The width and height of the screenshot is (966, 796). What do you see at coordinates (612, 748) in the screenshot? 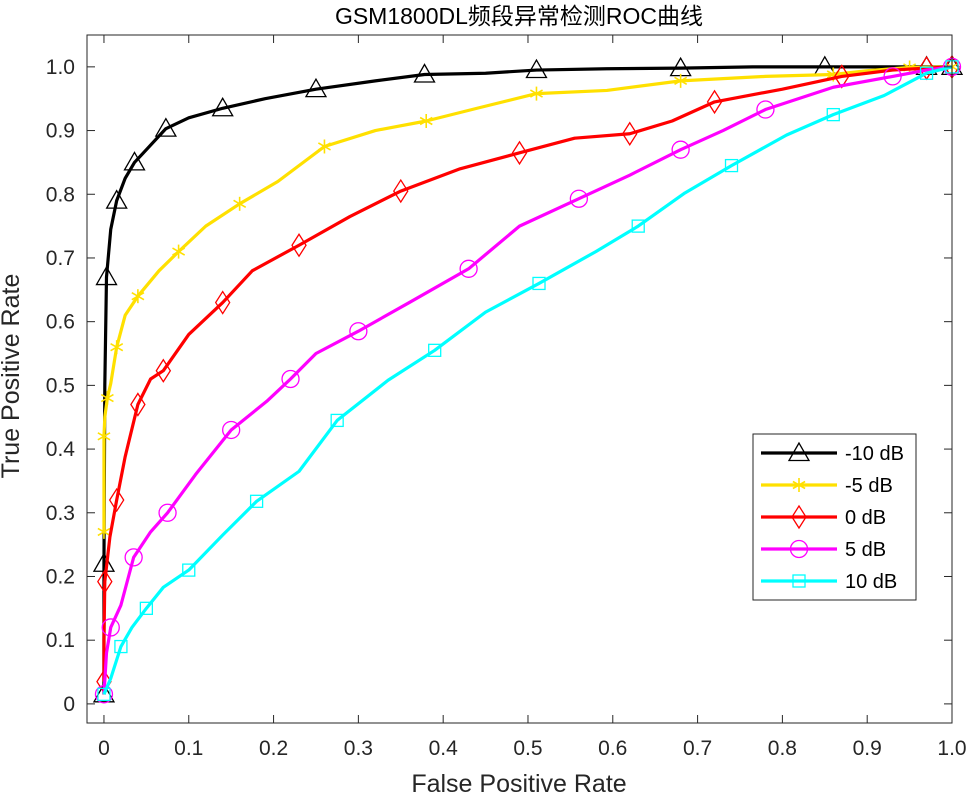
I see `x-tick-label: 0.6` at bounding box center [612, 748].